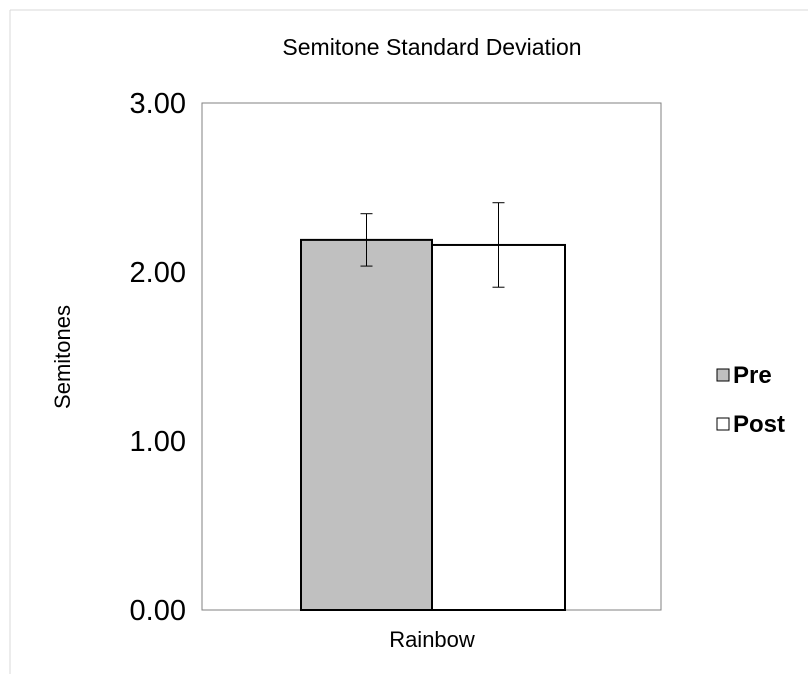  What do you see at coordinates (498, 245) in the screenshot?
I see `error-bar-post-rainbow` at bounding box center [498, 245].